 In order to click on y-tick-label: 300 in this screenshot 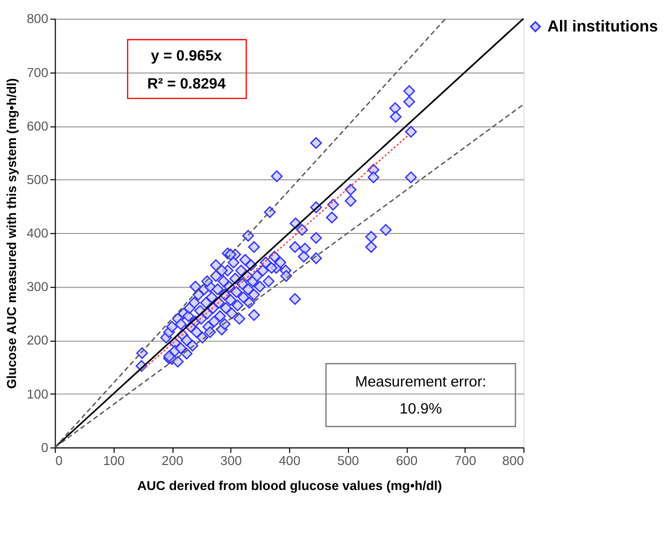, I will do `click(37, 286)`.